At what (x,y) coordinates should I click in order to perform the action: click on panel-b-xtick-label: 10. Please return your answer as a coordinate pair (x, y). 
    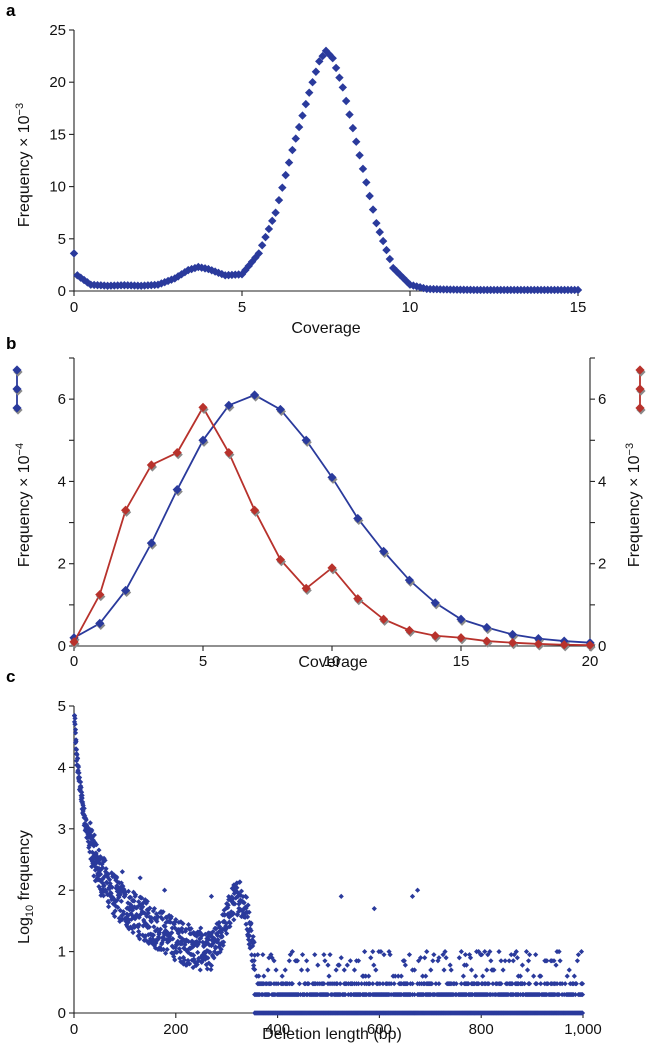
    Looking at the image, I should click on (332, 661).